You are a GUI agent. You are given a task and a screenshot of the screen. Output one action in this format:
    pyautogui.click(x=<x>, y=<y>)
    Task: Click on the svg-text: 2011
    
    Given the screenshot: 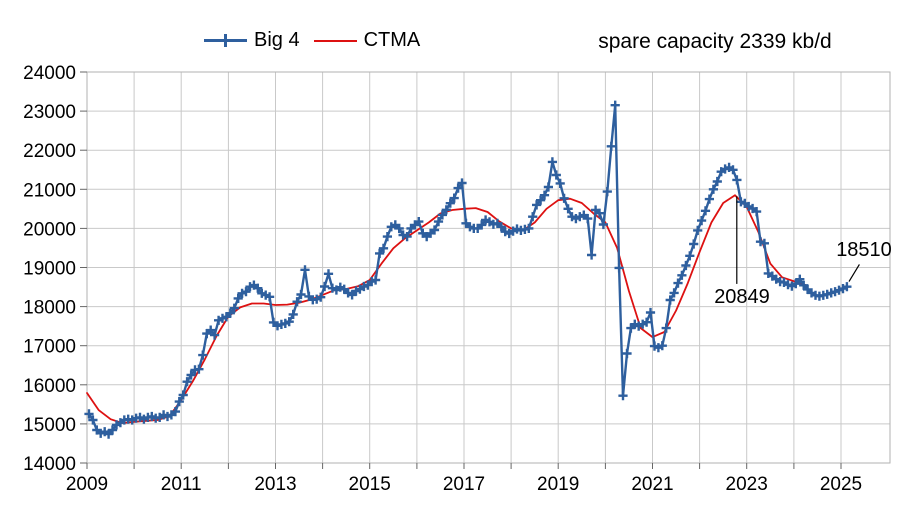 What is the action you would take?
    pyautogui.click(x=181, y=484)
    